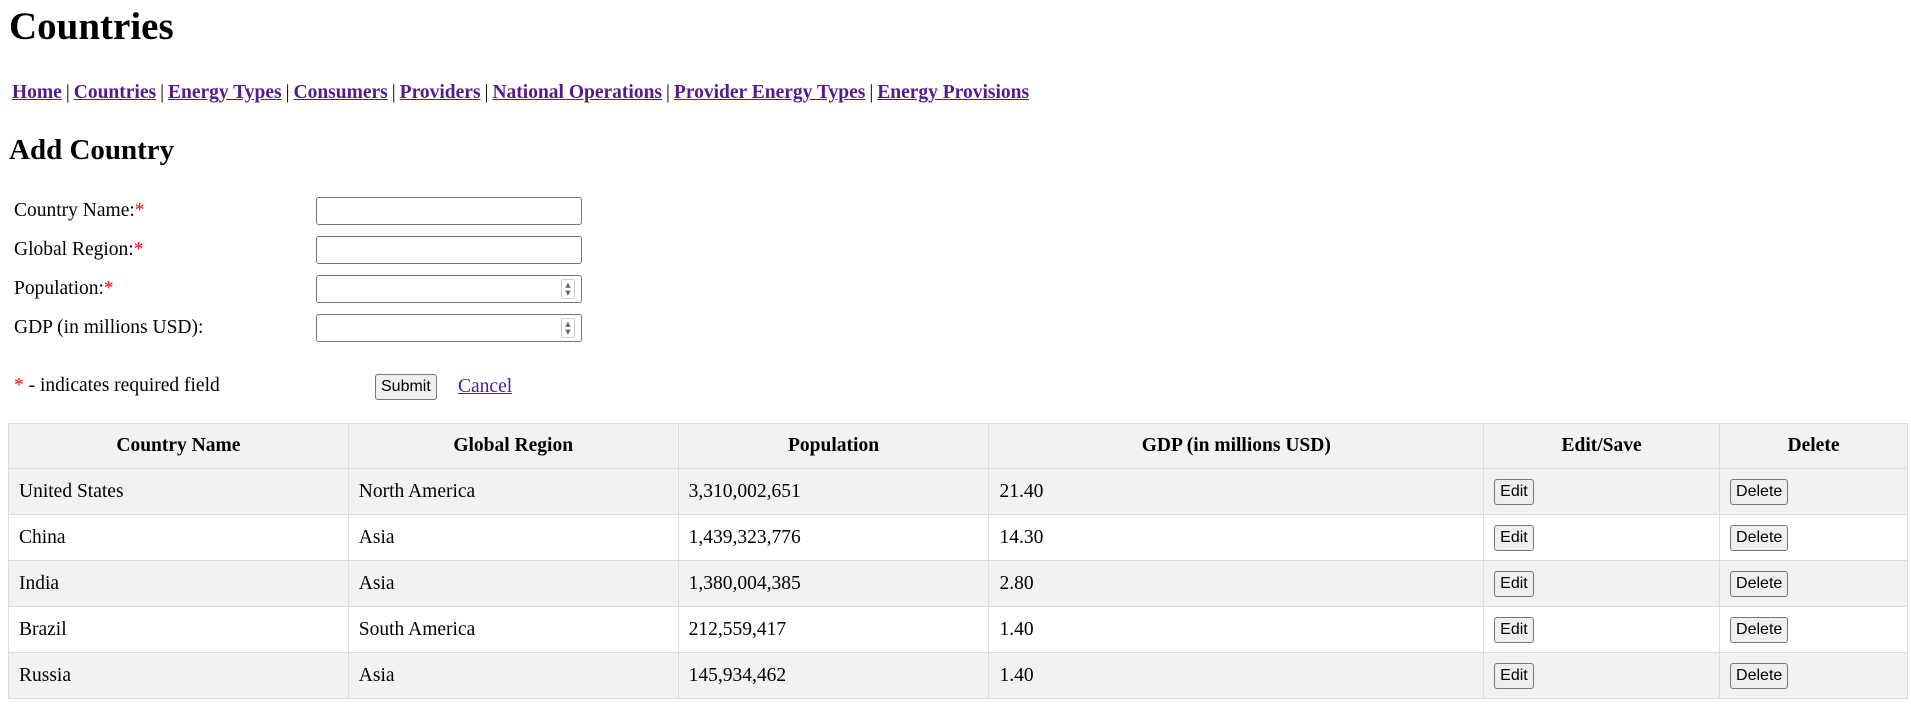 The height and width of the screenshot is (718, 1911). Describe the element at coordinates (1236, 491) in the screenshot. I see `cell-gdp: 21.40` at that location.